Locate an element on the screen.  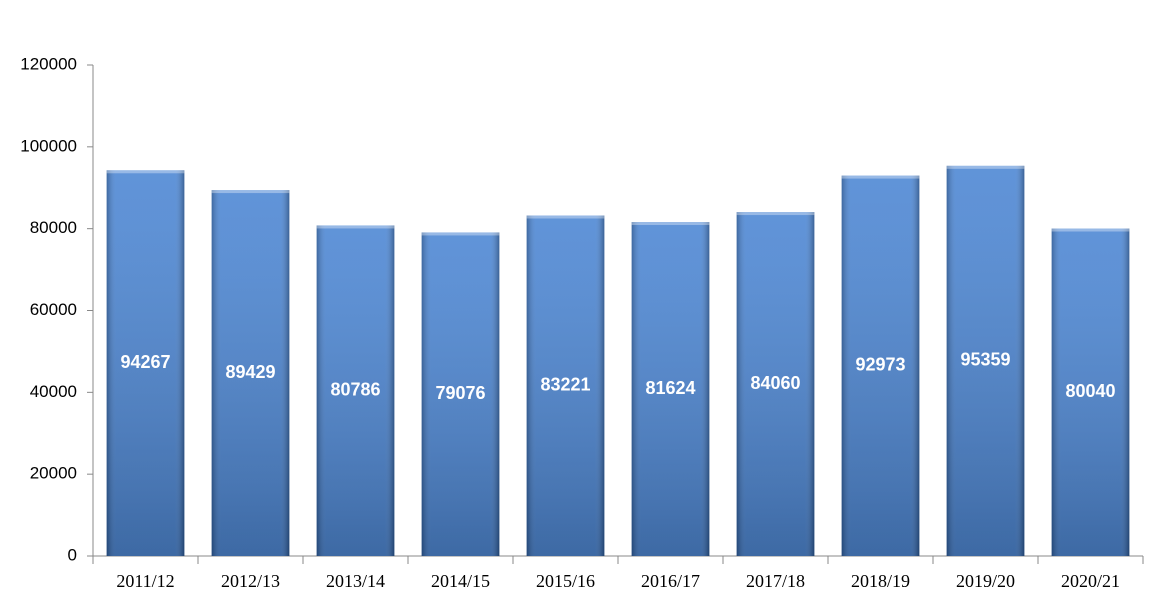
value-label: 79076 is located at coordinates (460, 393).